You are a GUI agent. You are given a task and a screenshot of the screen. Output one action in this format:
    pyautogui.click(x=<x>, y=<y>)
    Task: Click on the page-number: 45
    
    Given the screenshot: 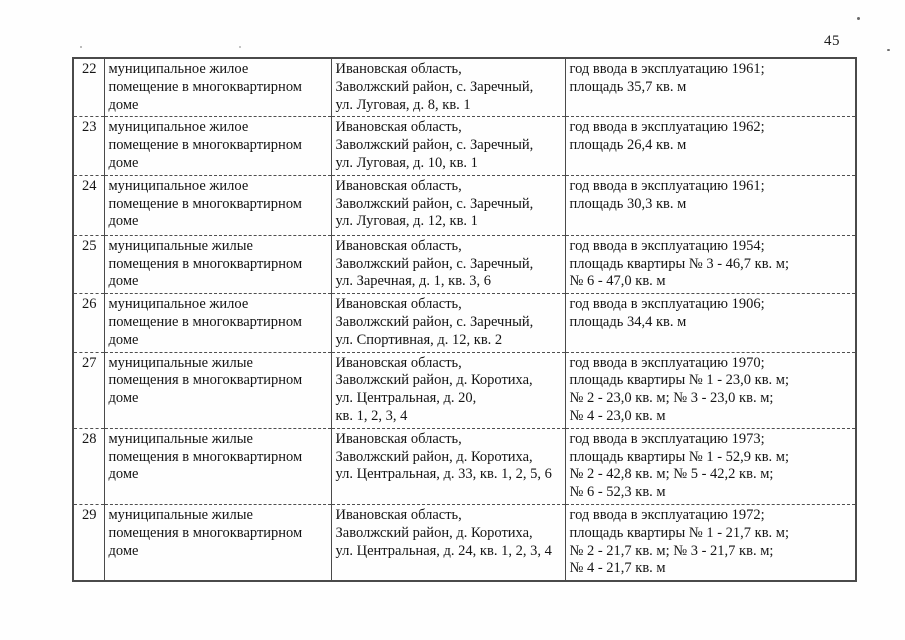 What is the action you would take?
    pyautogui.click(x=832, y=41)
    